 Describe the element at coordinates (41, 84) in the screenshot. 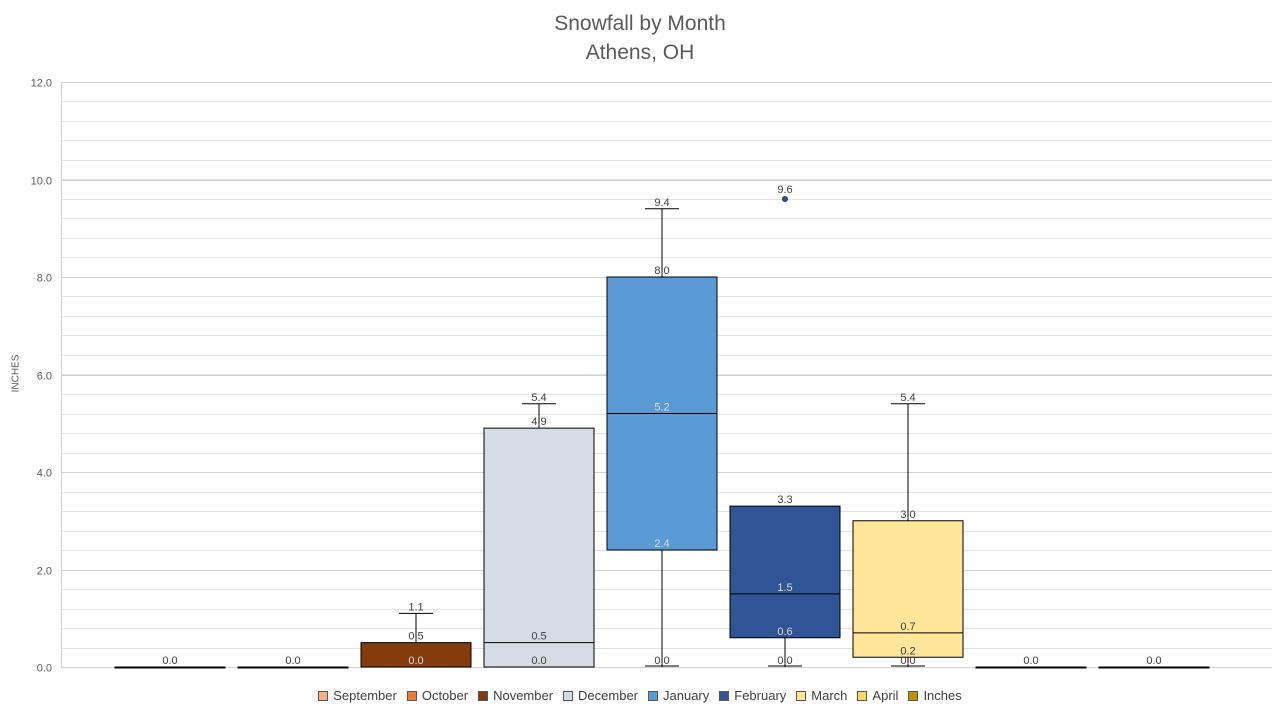

I see `y-tick-label: 12.0` at that location.